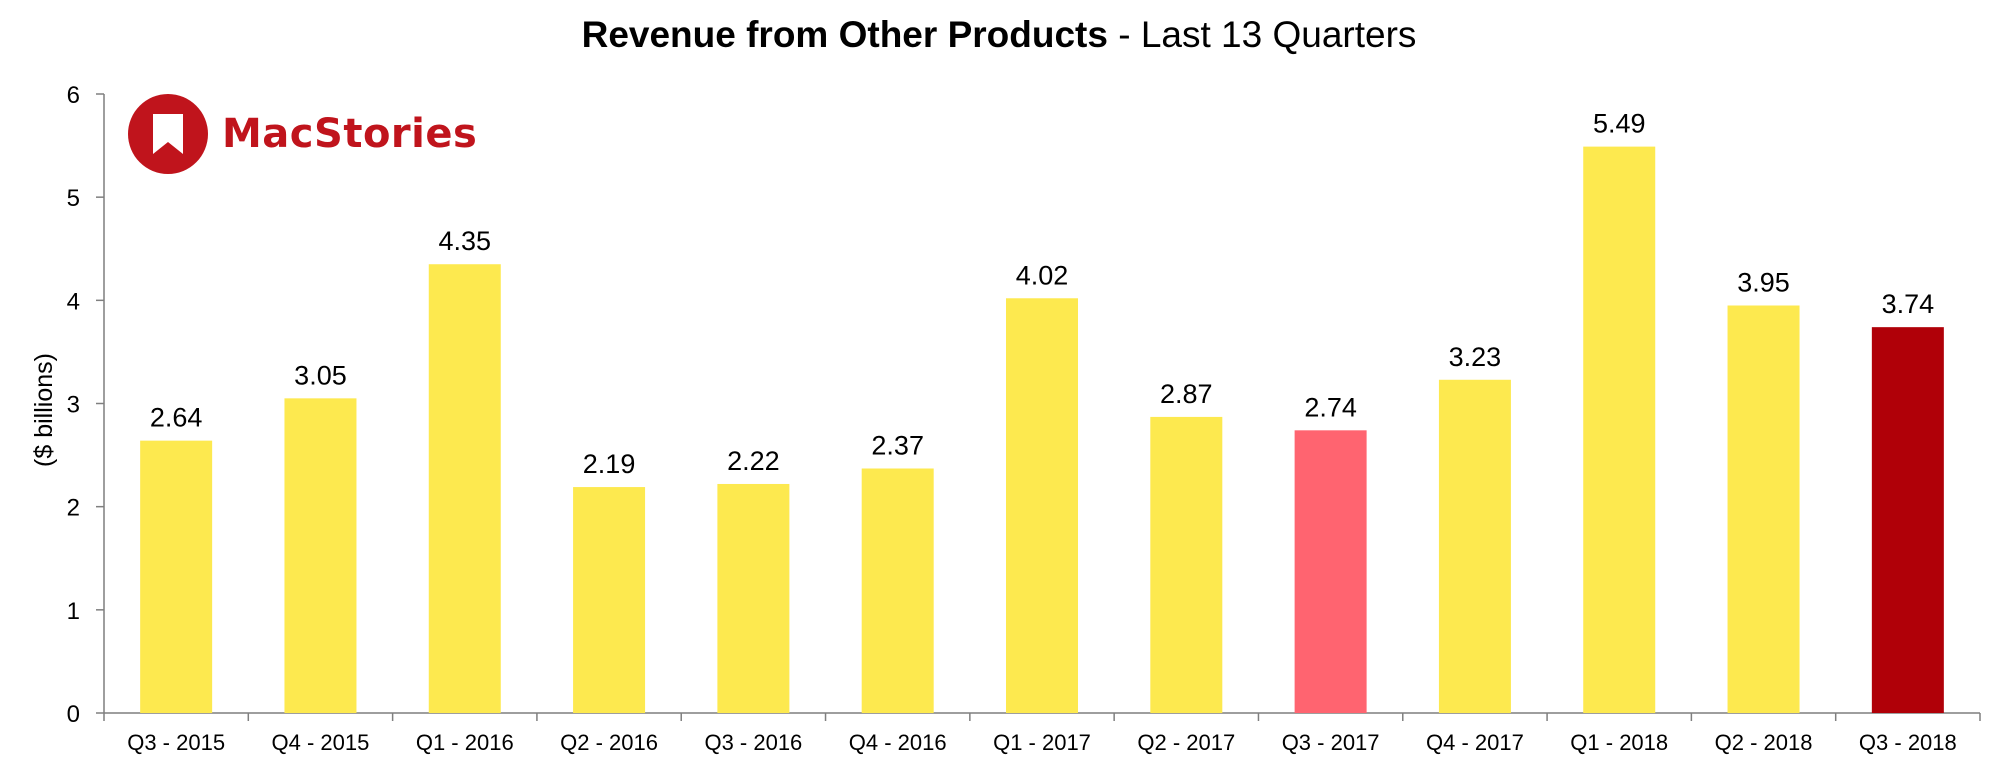 This screenshot has width=1998, height=770. Describe the element at coordinates (1042, 742) in the screenshot. I see `x-tick-label: Q1 - 2017` at that location.